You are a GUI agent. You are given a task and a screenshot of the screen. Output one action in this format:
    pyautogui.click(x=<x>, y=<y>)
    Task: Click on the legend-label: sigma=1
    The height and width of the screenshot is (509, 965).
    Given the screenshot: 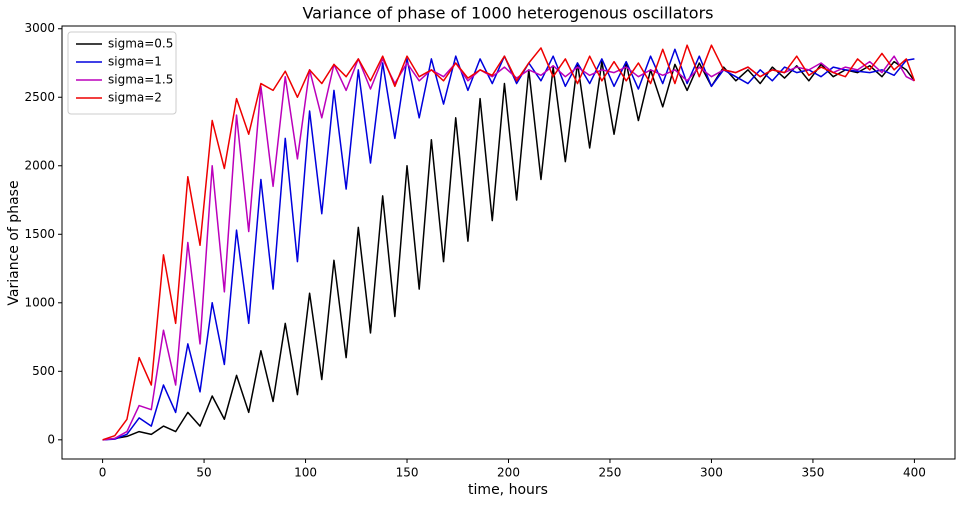 What is the action you would take?
    pyautogui.click(x=135, y=62)
    